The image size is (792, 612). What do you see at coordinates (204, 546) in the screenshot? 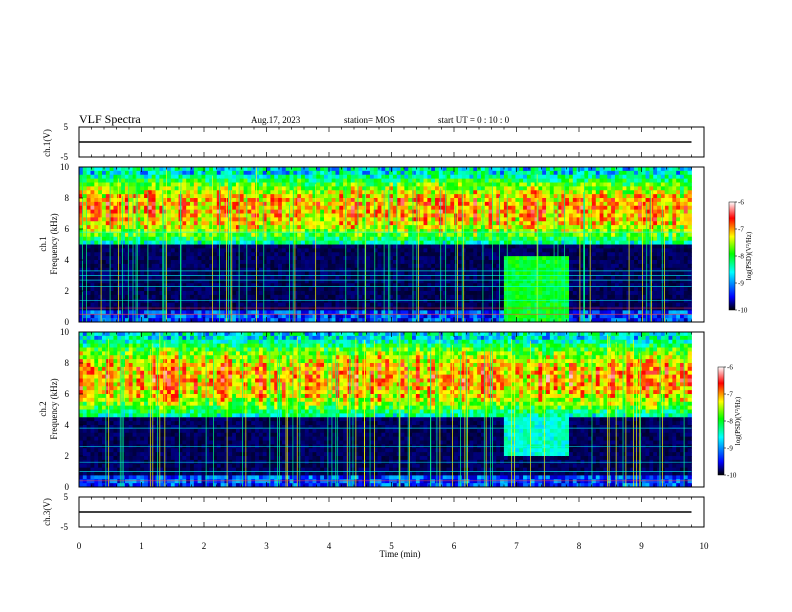
I see `time-tick-label: 2` at bounding box center [204, 546].